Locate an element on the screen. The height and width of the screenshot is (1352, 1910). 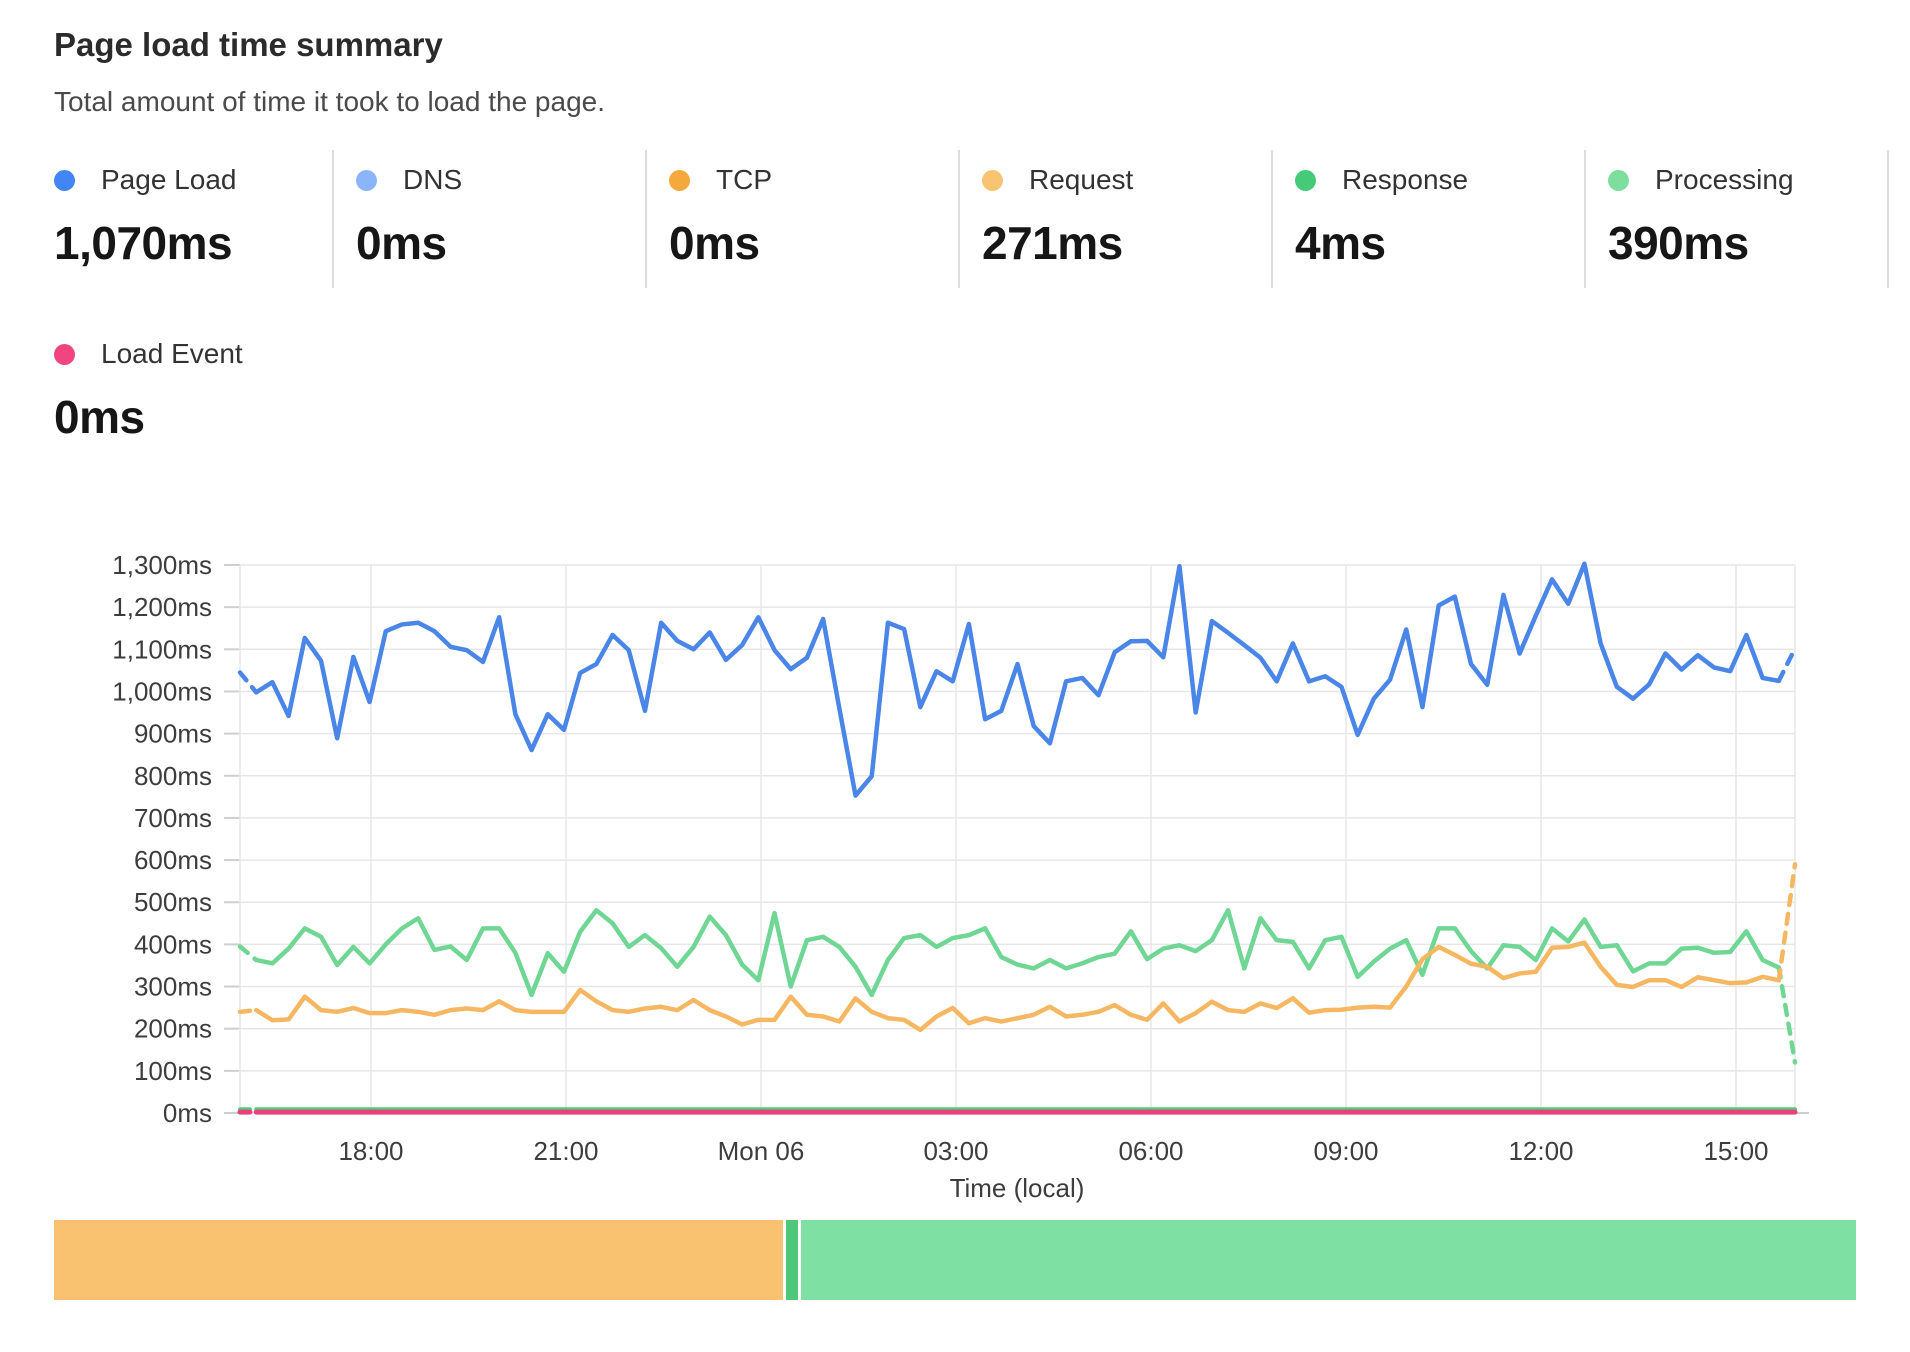
metric-label: Load Event is located at coordinates (172, 353).